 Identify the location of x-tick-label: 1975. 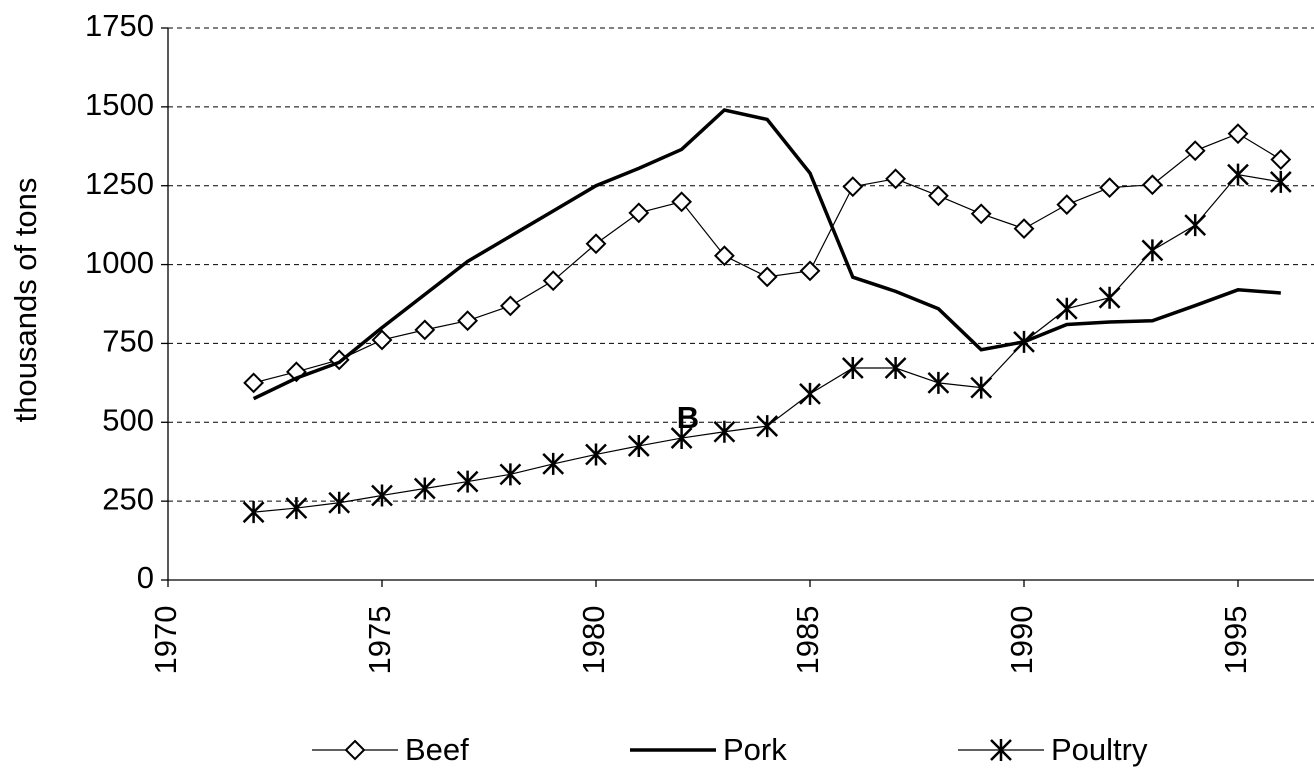
(379, 640).